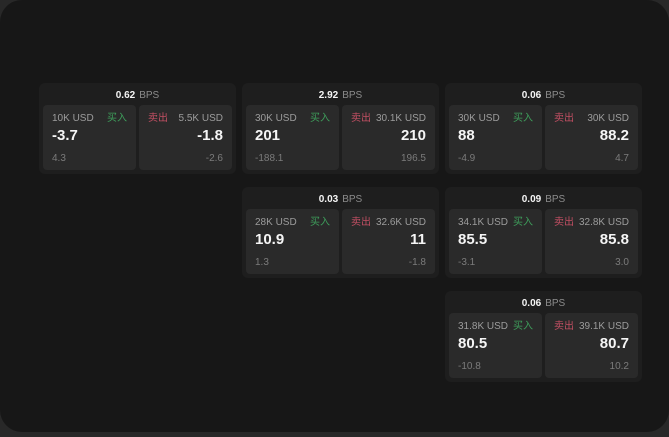 This screenshot has height=437, width=669. What do you see at coordinates (185, 137) in the screenshot?
I see `sell-panel: 卖出 5.5K USD -1.8 -2.6` at bounding box center [185, 137].